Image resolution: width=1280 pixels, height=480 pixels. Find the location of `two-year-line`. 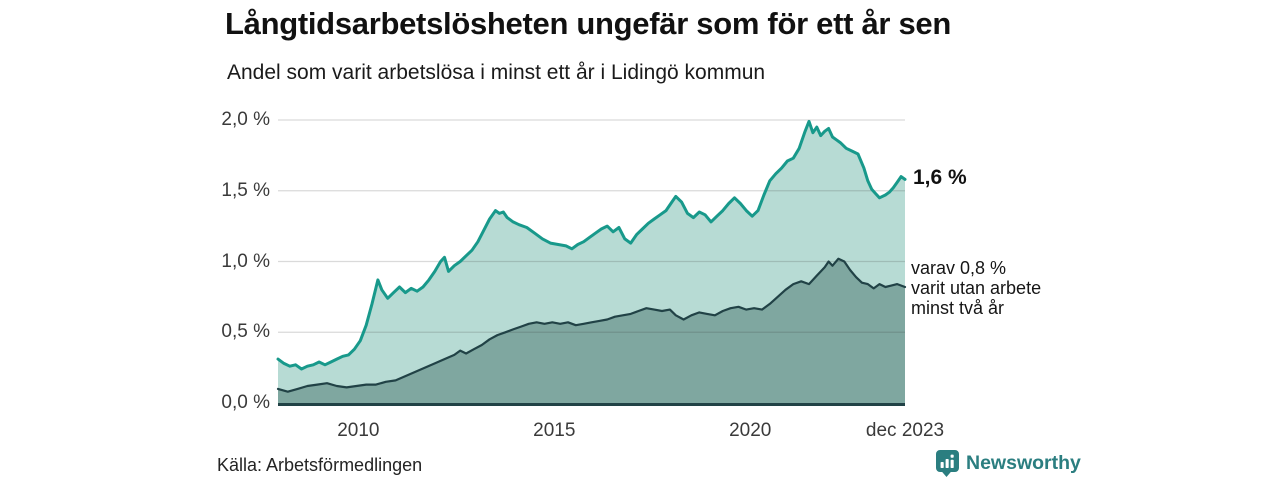

two-year-line is located at coordinates (591, 325).